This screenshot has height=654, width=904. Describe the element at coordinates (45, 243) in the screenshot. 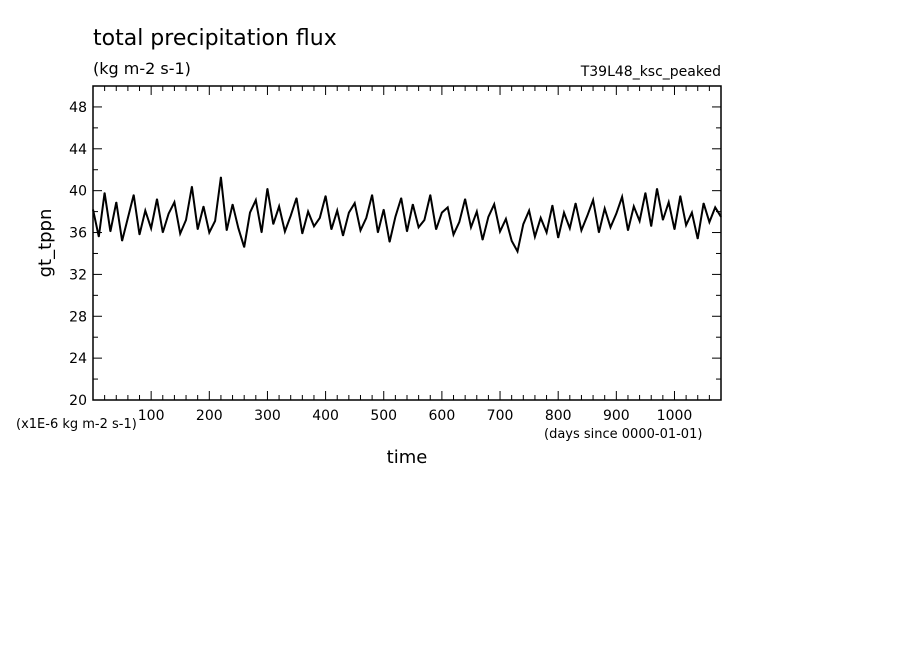

I see `y-axis-label: gt_tppn` at that location.